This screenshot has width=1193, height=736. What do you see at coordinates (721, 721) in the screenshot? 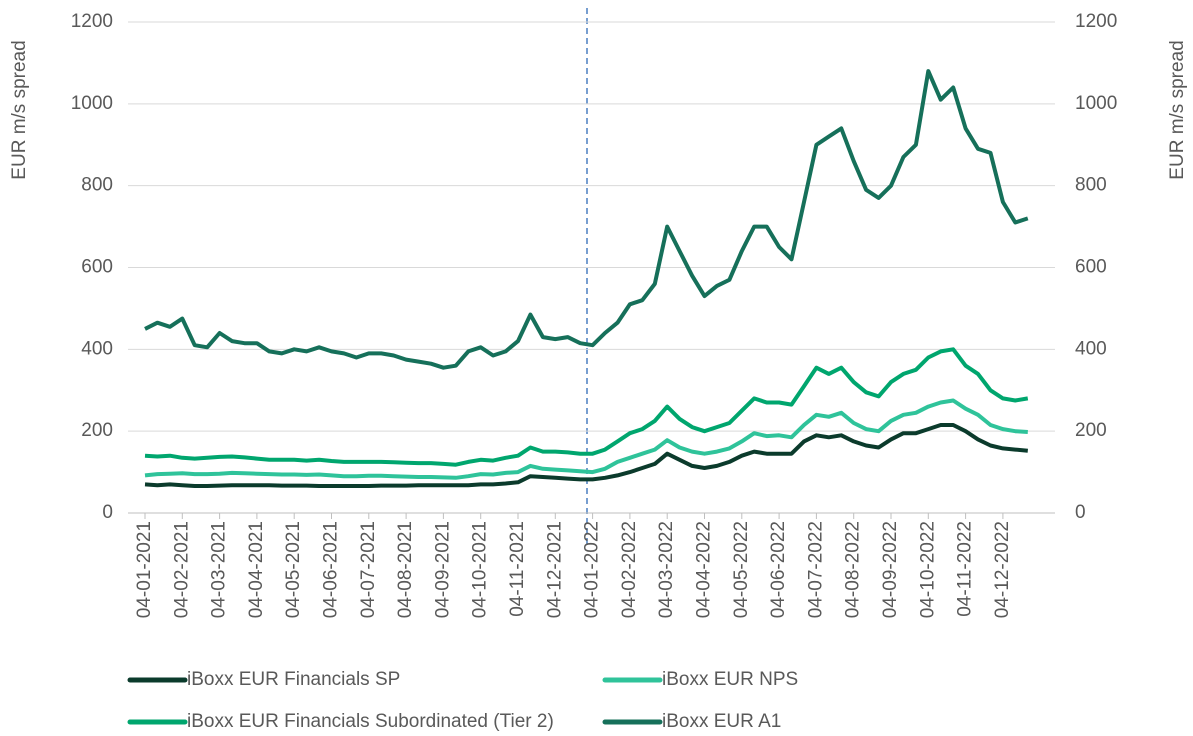
I see `legend-label: iBoxx EUR A1` at bounding box center [721, 721].